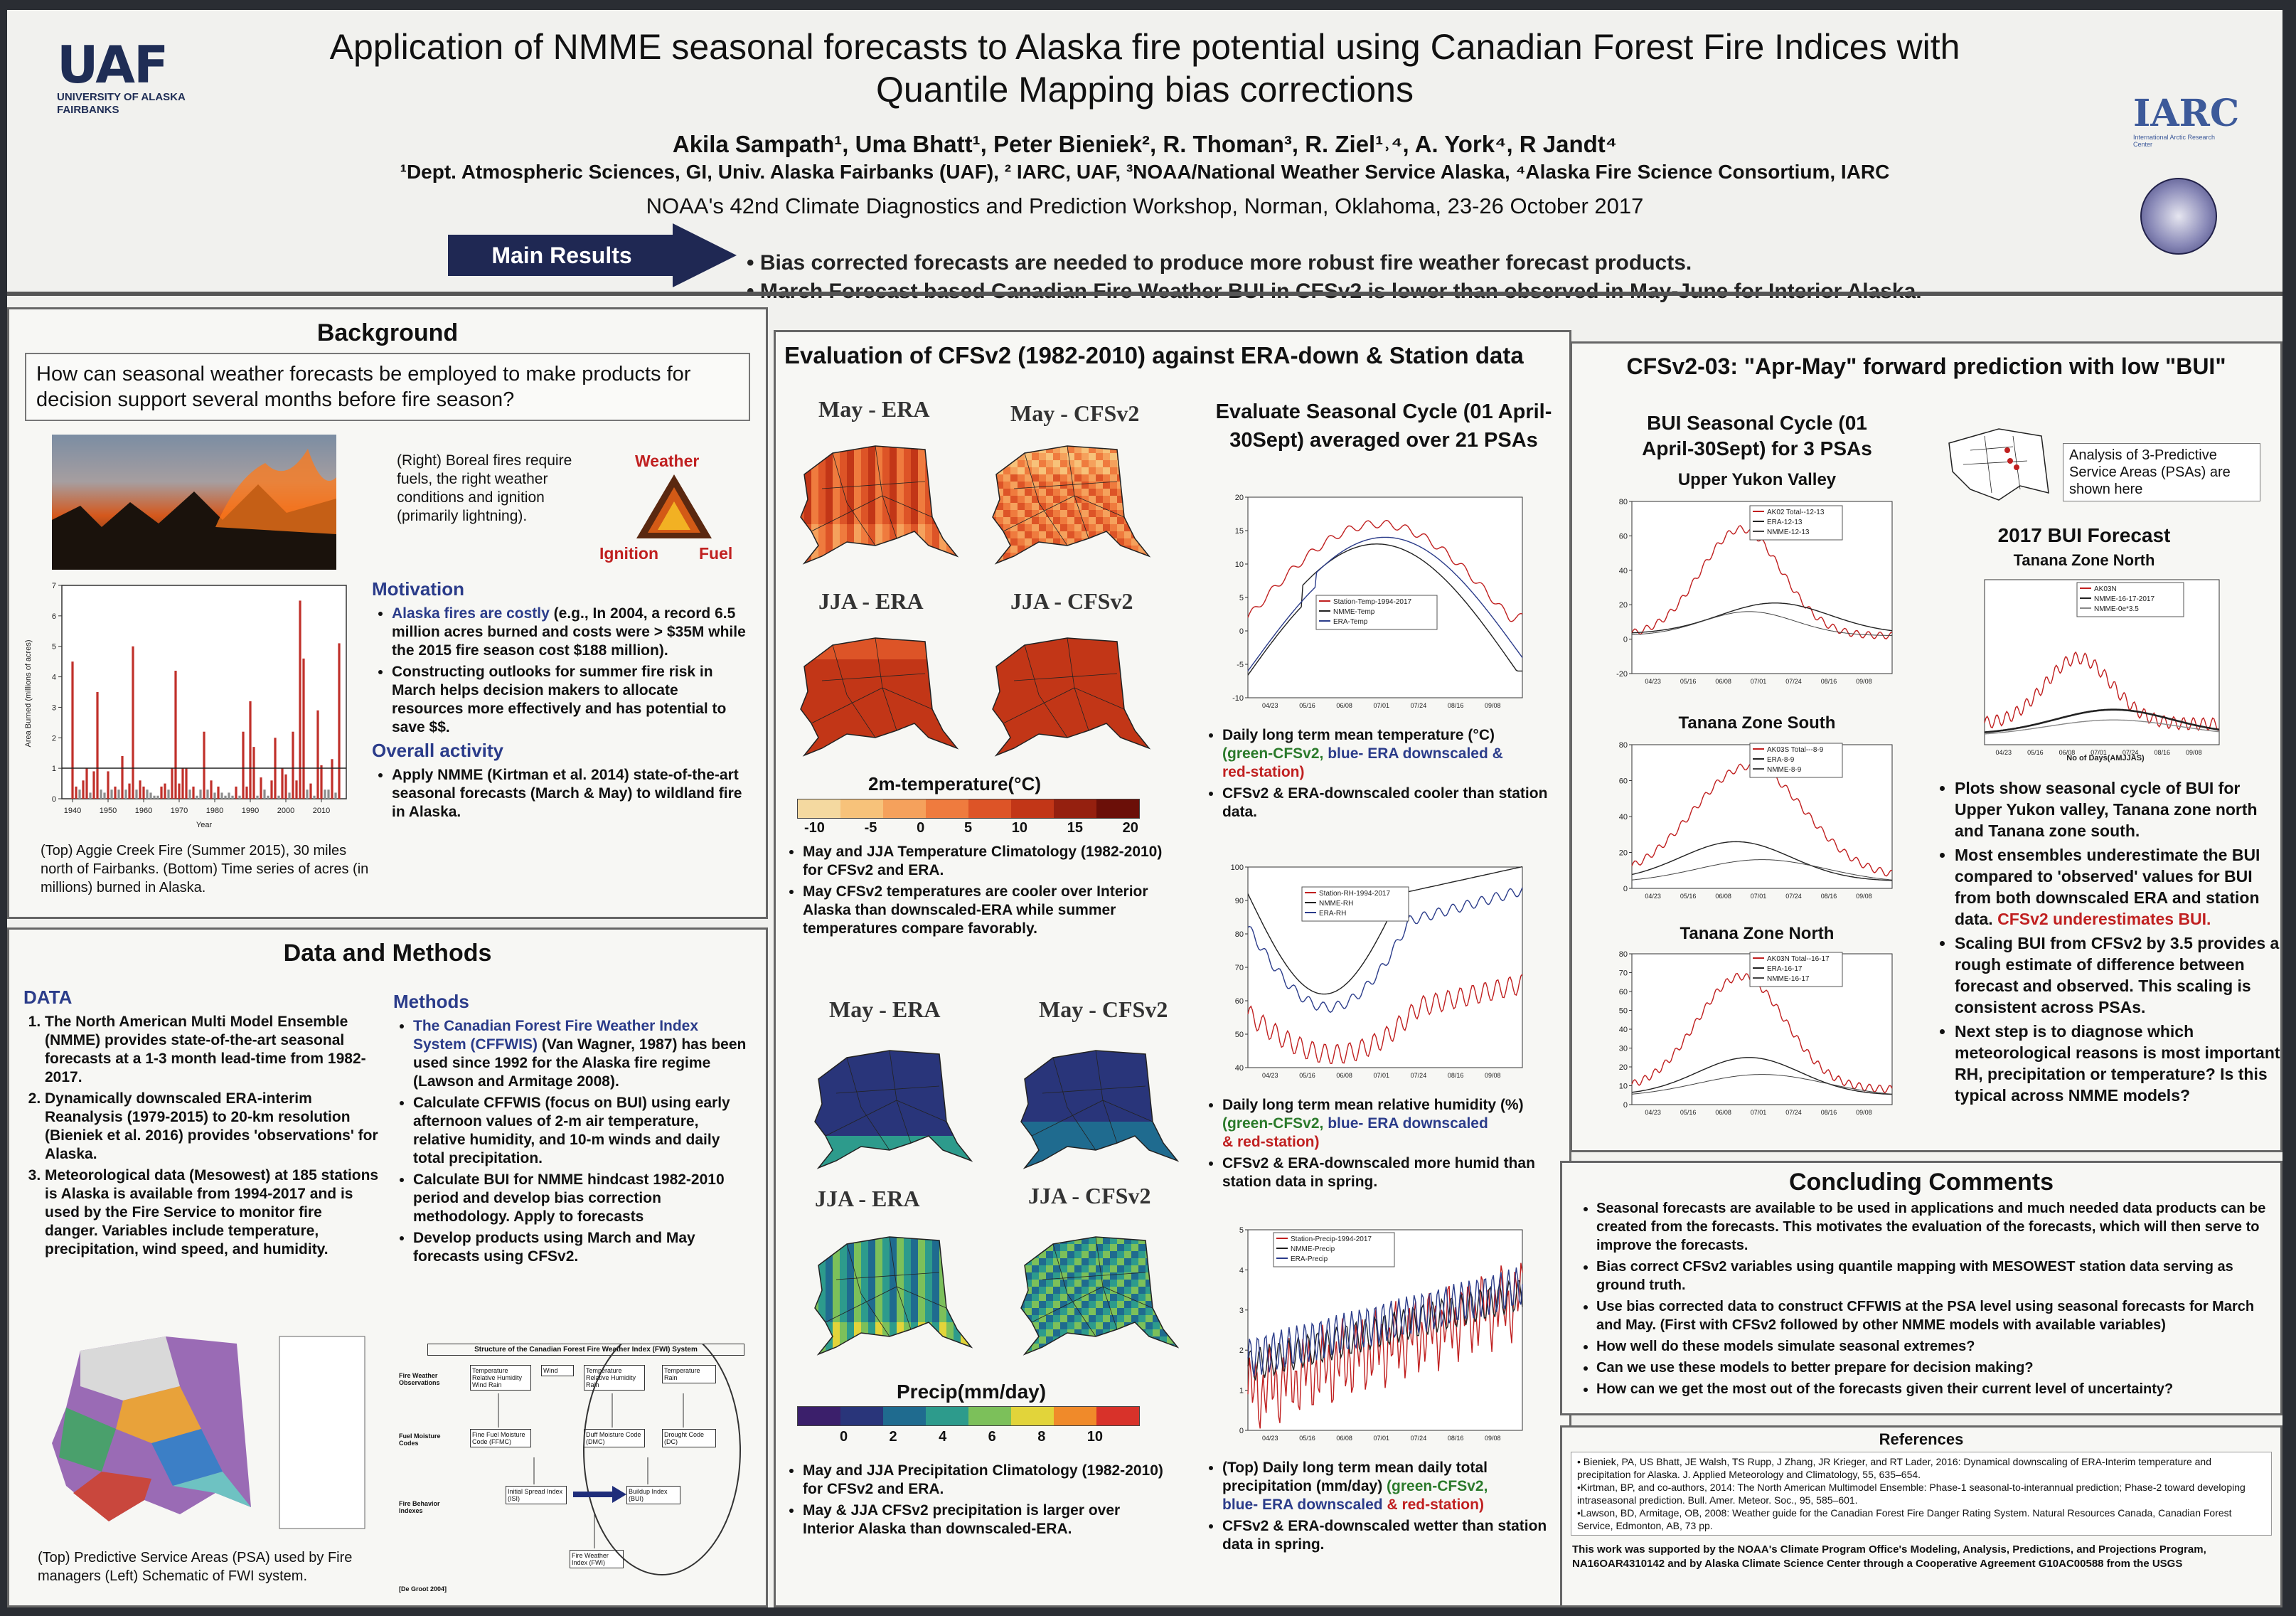 Image resolution: width=2296 pixels, height=1616 pixels. I want to click on y-tick-label: 10, so click(1623, 1087).